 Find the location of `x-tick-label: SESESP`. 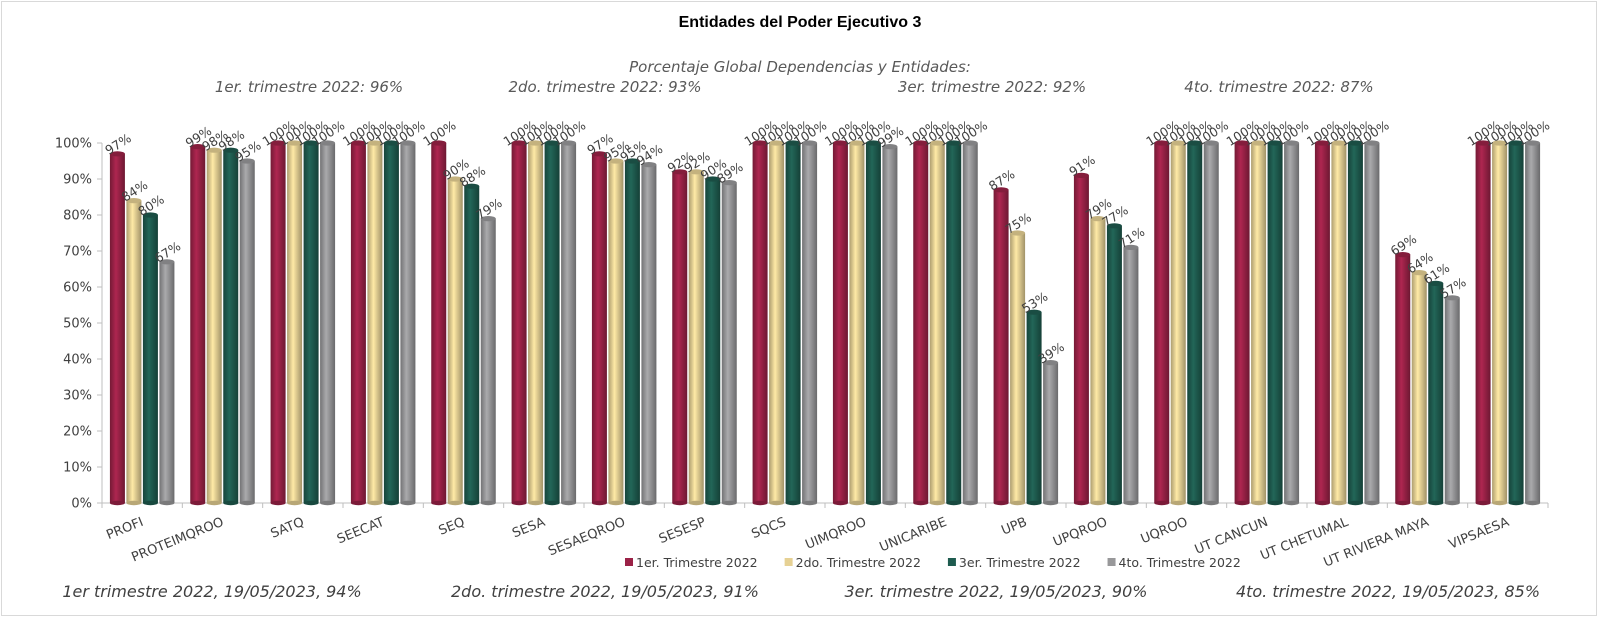

x-tick-label: SESESP is located at coordinates (682, 531).